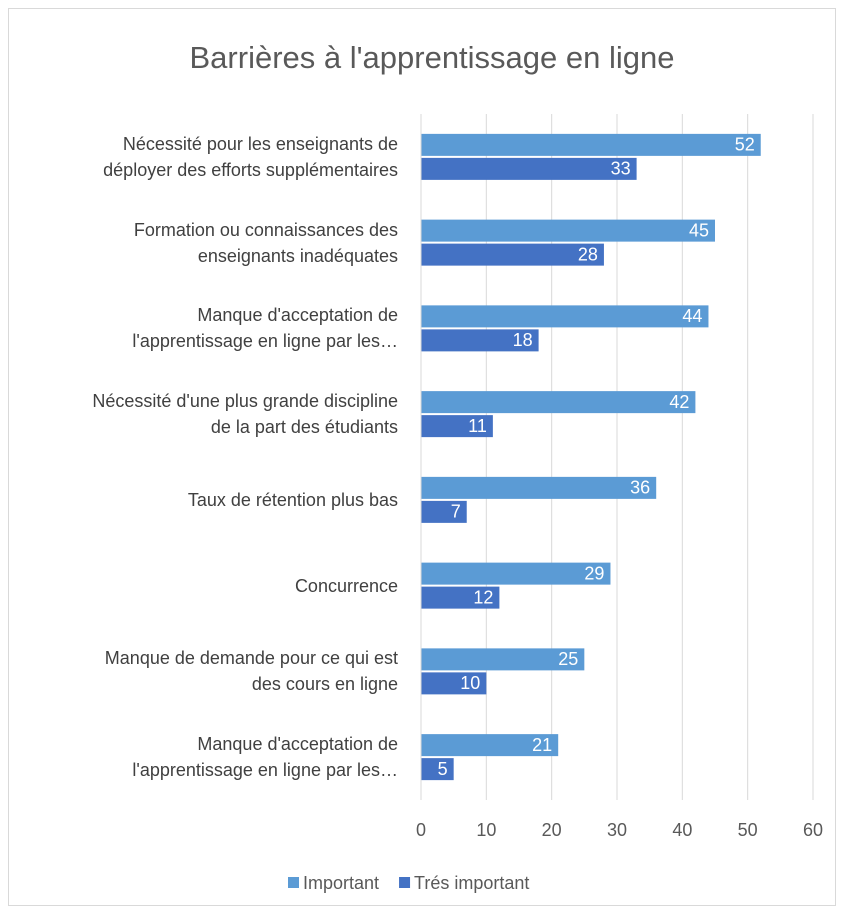  What do you see at coordinates (692, 316) in the screenshot?
I see `data-label: 44` at bounding box center [692, 316].